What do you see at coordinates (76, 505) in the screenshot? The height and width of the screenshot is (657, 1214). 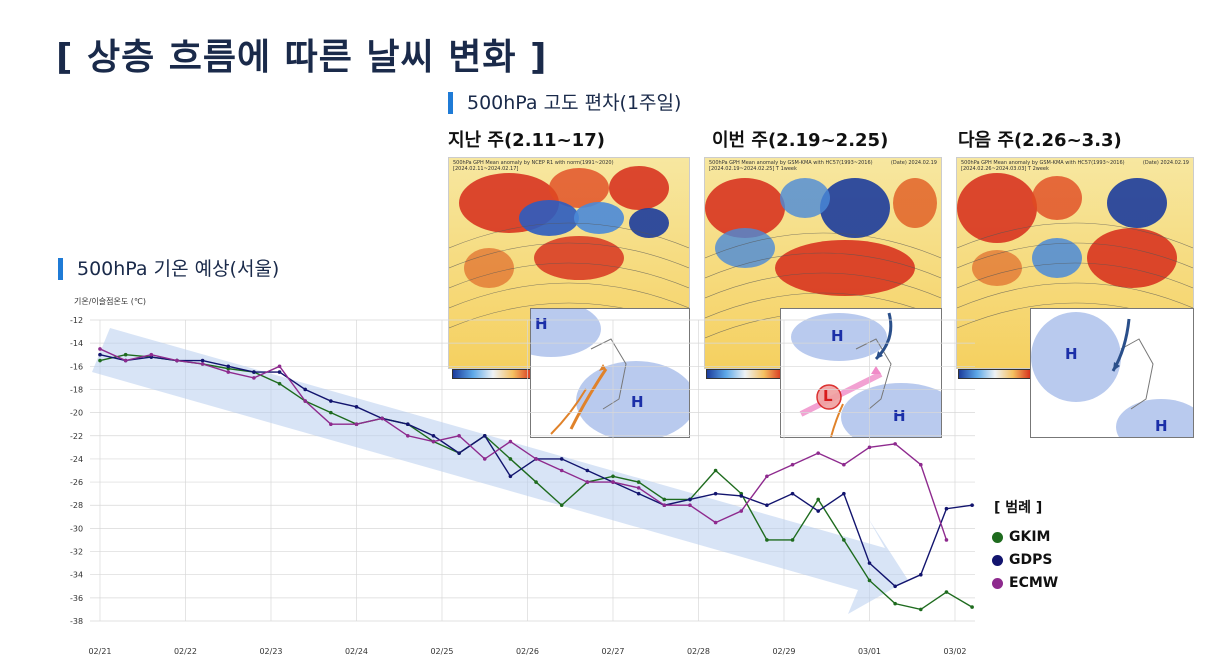 I see `y-tick-label: -28` at bounding box center [76, 505].